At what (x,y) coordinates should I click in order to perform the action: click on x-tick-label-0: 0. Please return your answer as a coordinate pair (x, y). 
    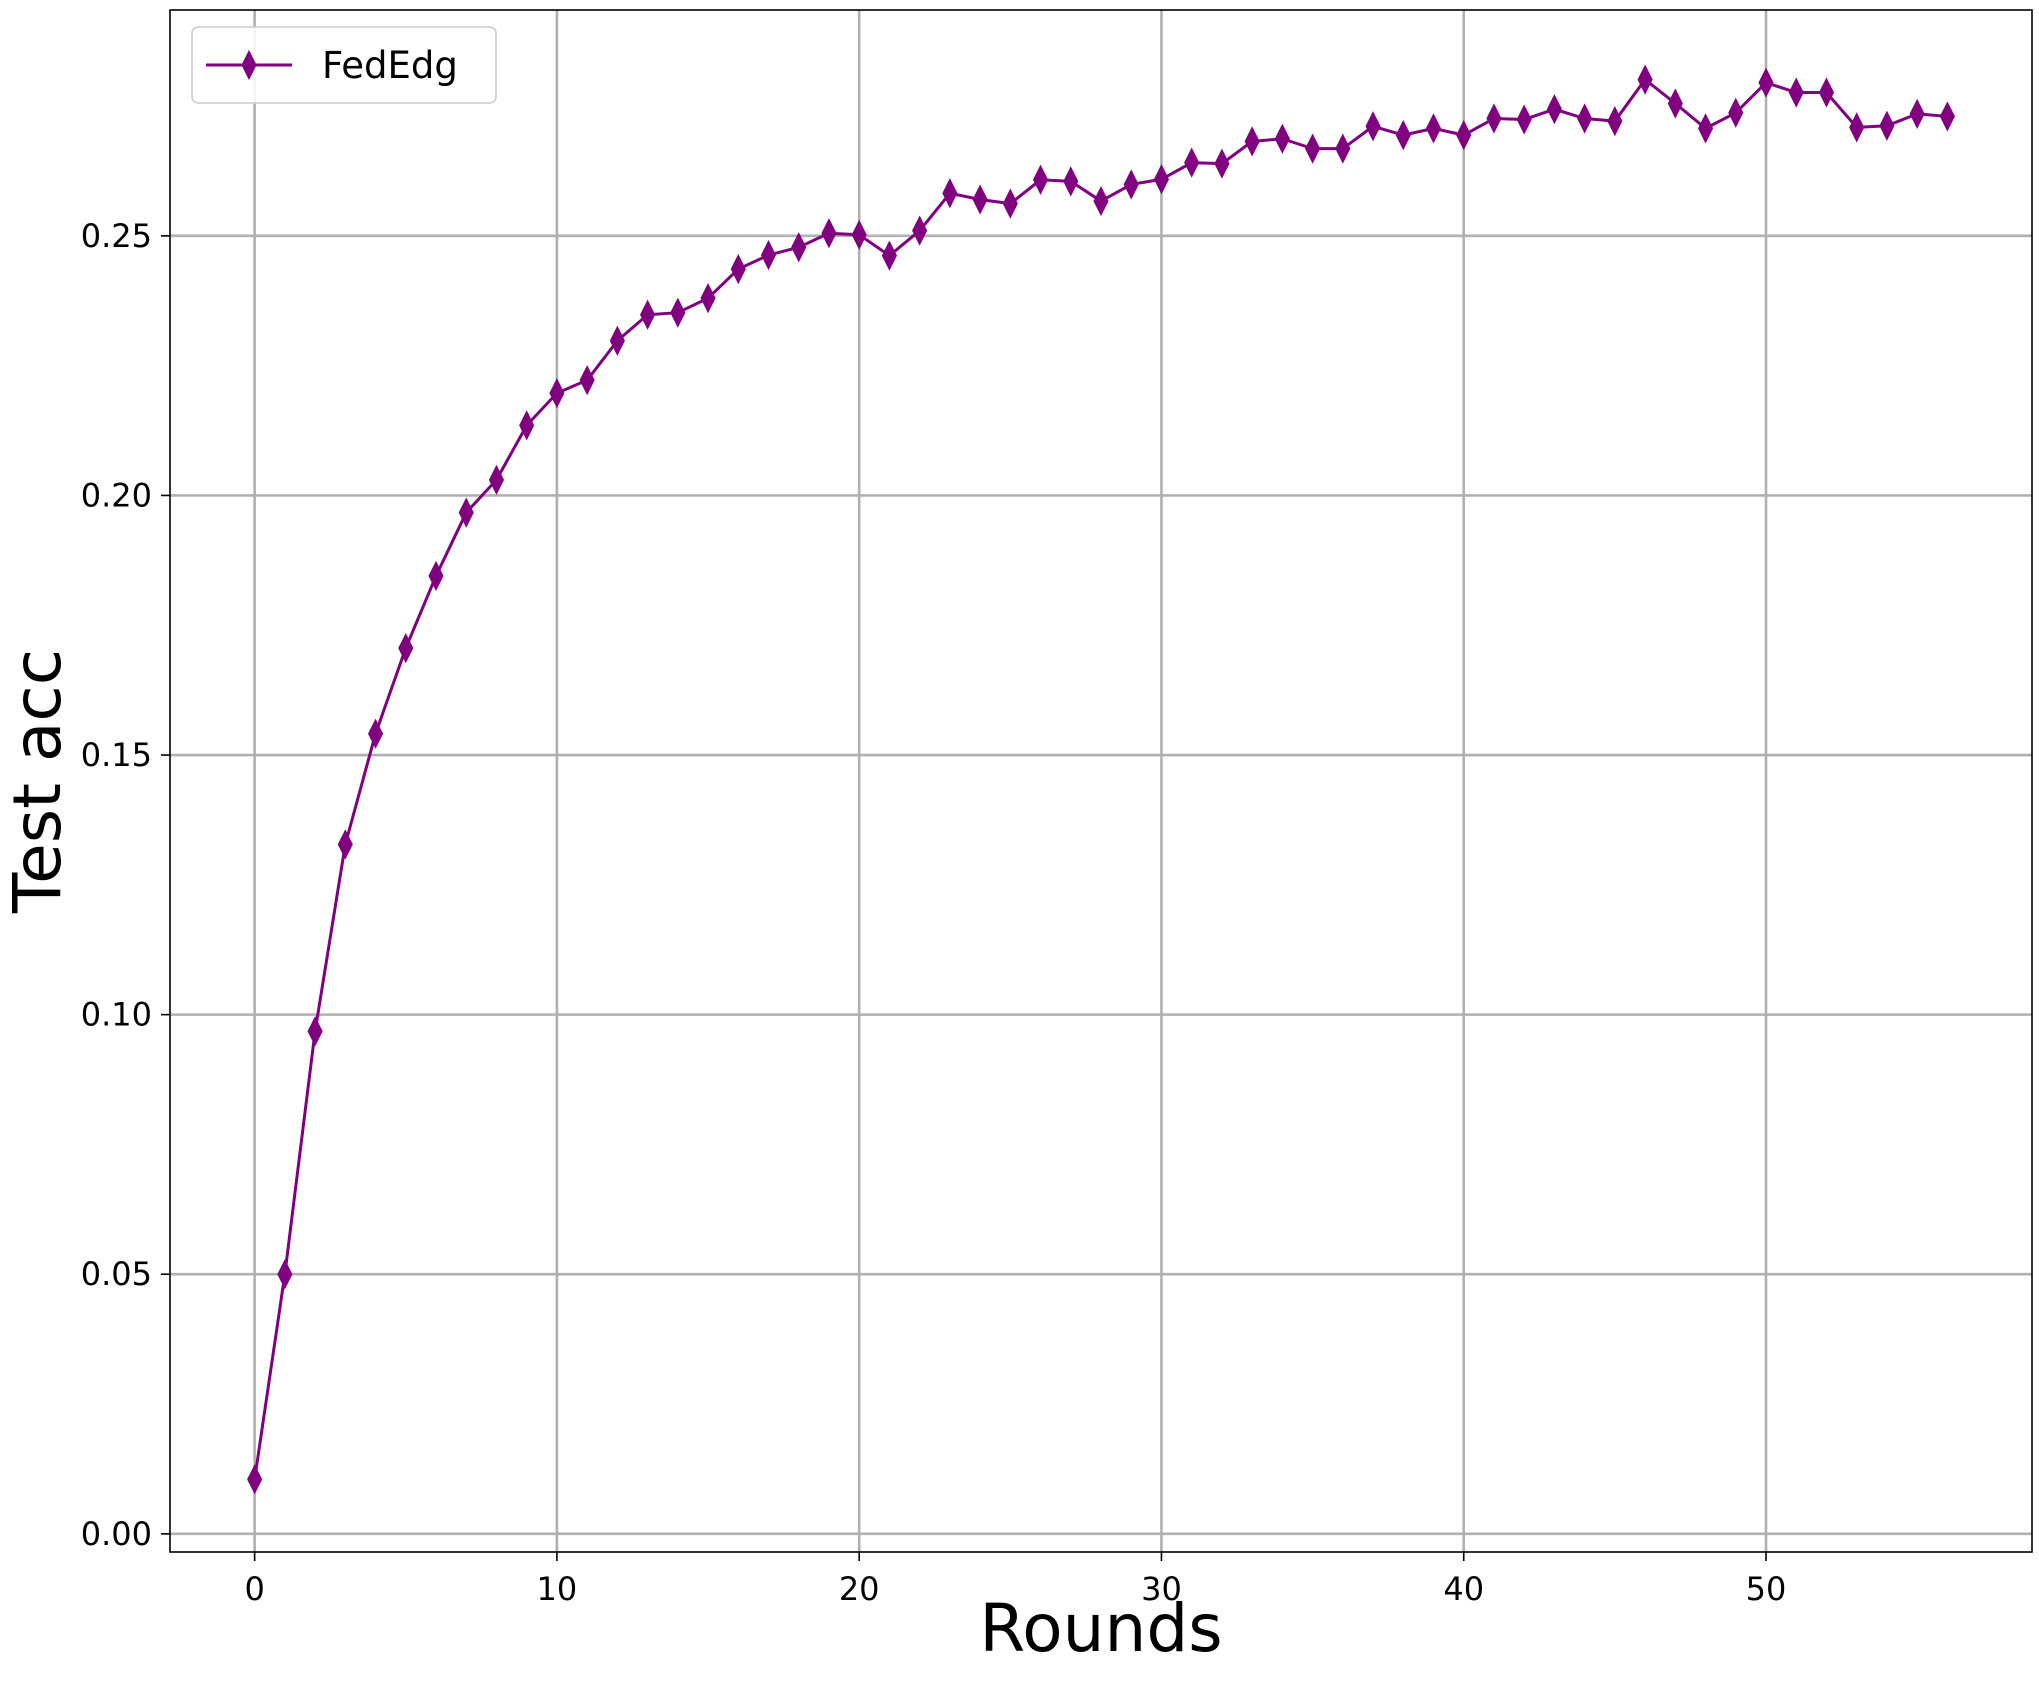
    Looking at the image, I should click on (254, 1589).